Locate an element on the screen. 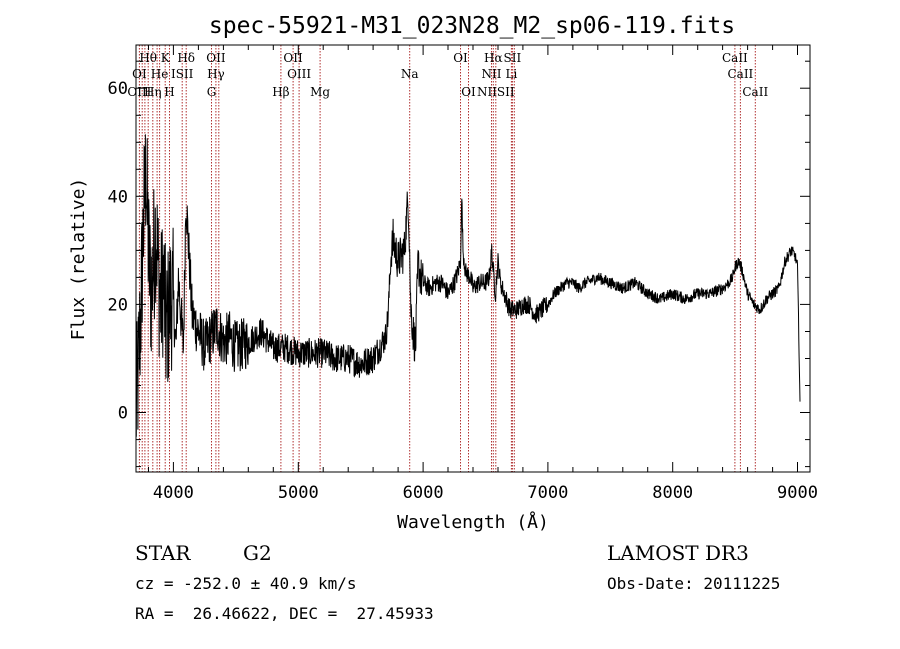 This screenshot has width=900, height=649. x-tick-label: 8000 is located at coordinates (672, 493).